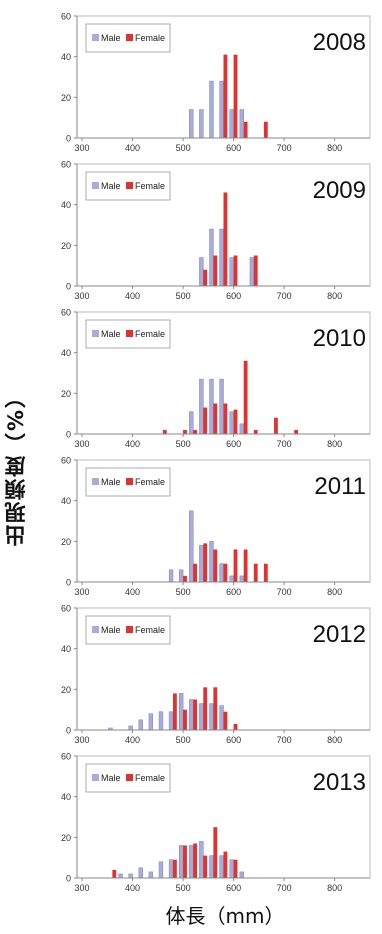  I want to click on x-axis-title: 体長（mm）, so click(225, 916).